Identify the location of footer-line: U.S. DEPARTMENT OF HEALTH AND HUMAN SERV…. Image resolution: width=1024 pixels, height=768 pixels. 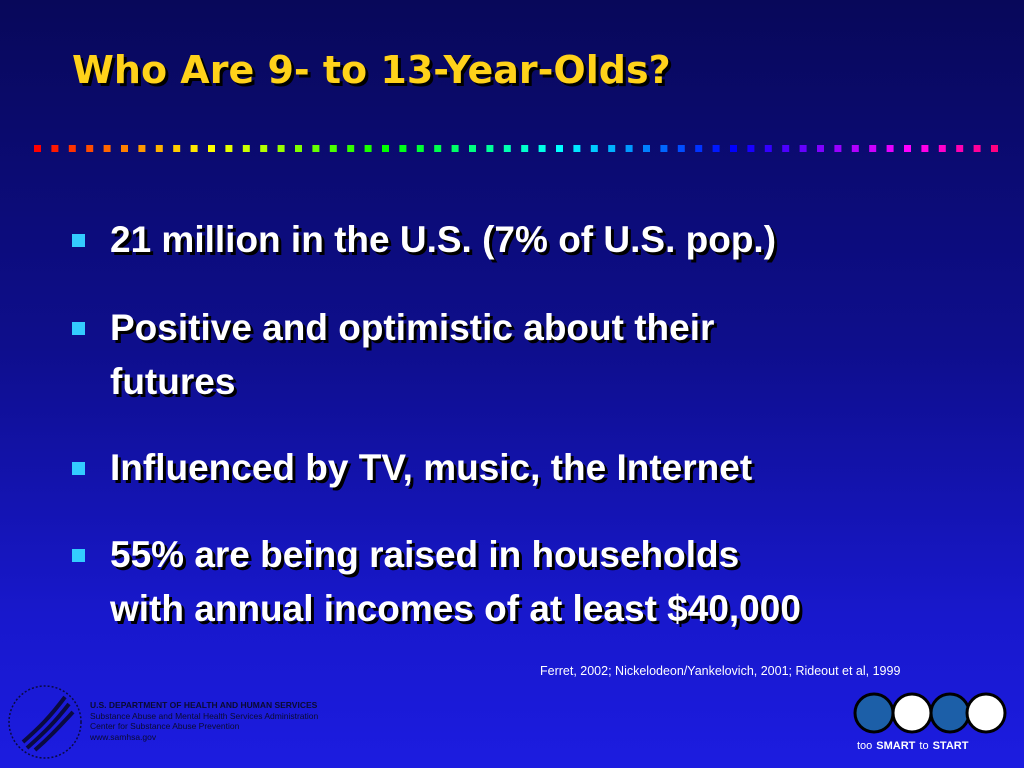
(204, 705).